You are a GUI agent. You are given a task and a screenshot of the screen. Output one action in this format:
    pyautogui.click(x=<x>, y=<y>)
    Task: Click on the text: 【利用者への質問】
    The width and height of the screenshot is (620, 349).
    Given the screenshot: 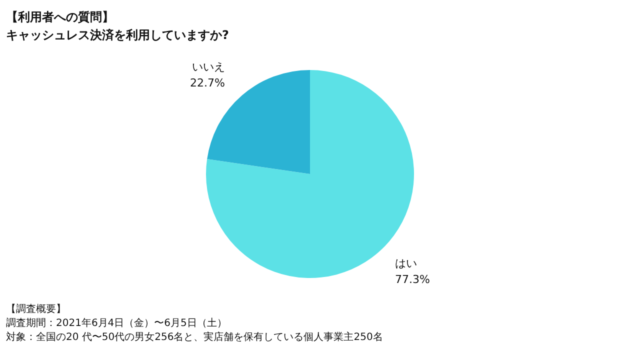 What is the action you would take?
    pyautogui.click(x=60, y=17)
    